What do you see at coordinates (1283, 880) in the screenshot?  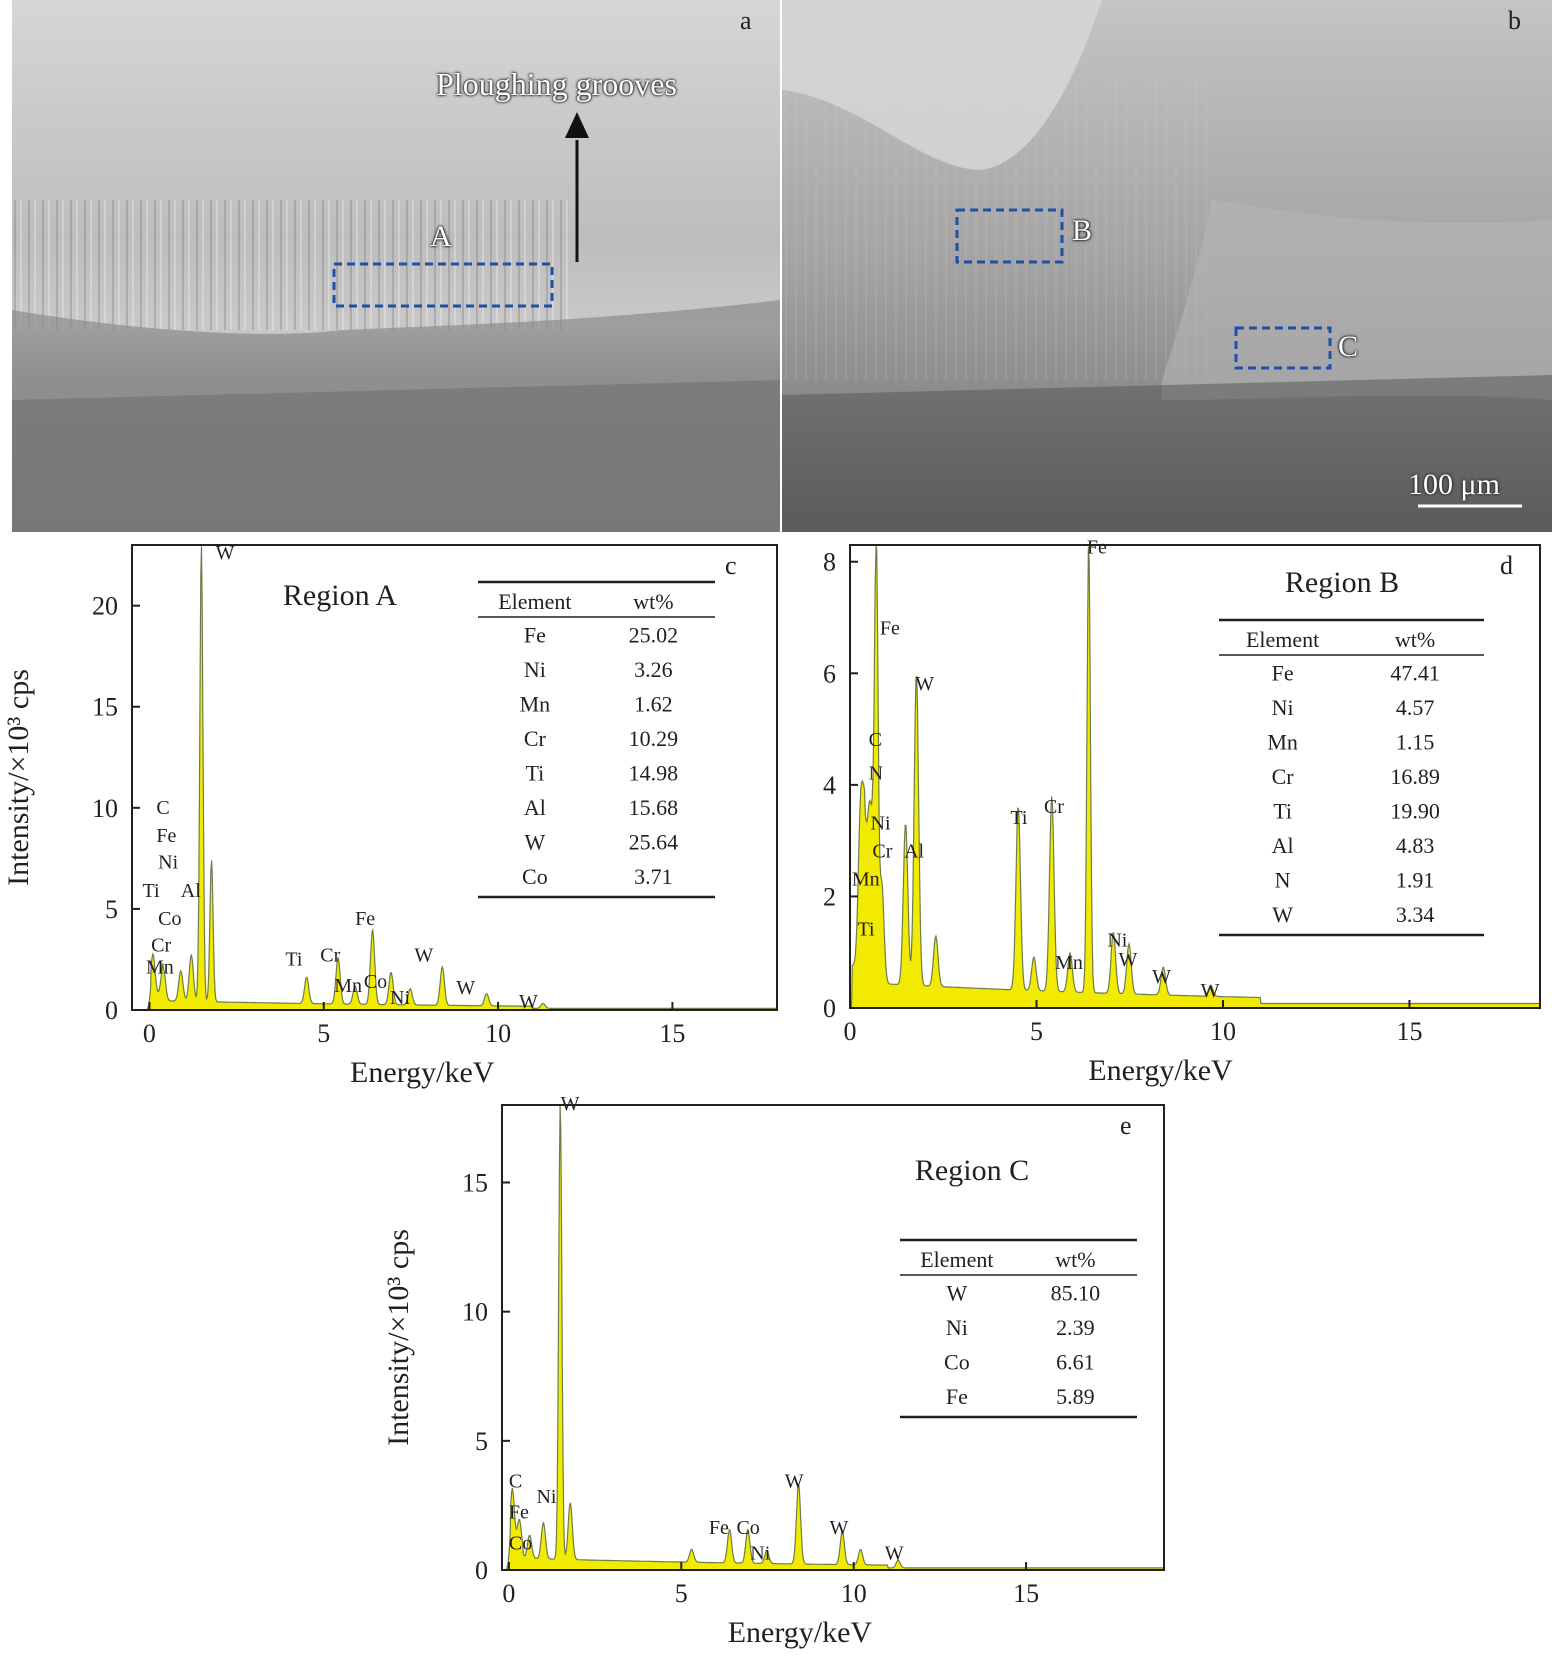 I see `table-cell-element: N` at bounding box center [1283, 880].